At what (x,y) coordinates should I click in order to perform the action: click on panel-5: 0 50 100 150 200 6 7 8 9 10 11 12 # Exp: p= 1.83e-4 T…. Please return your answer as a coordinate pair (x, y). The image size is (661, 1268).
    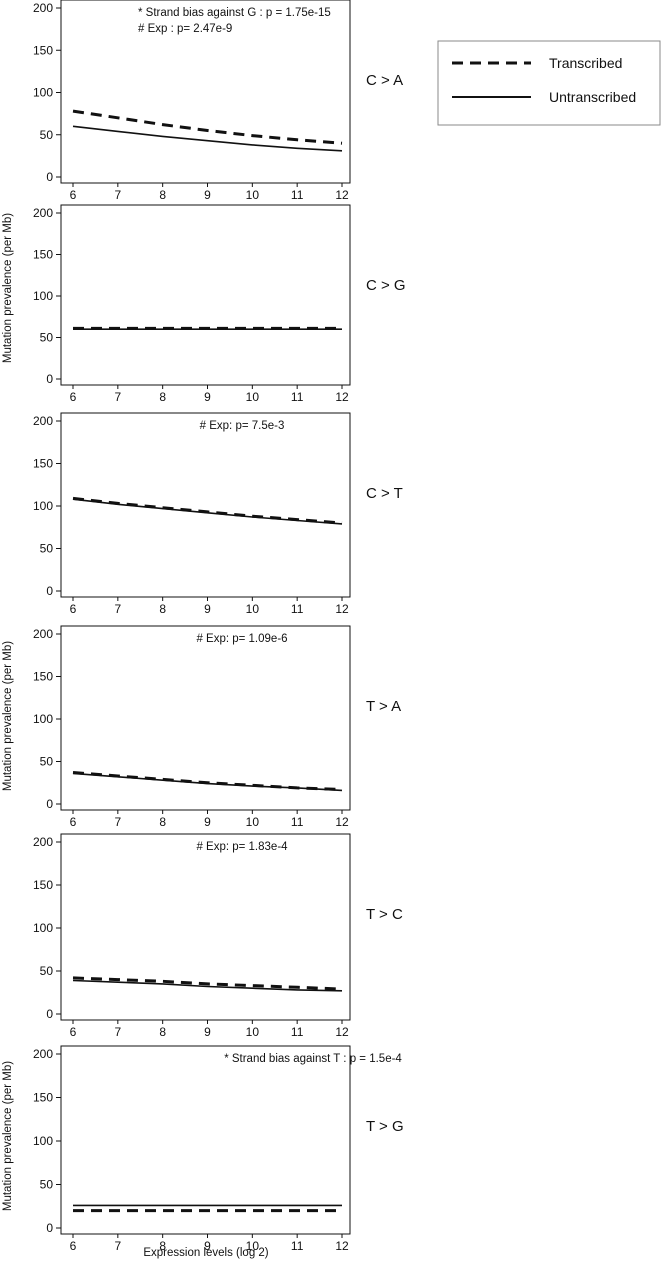
    Looking at the image, I should click on (218, 936).